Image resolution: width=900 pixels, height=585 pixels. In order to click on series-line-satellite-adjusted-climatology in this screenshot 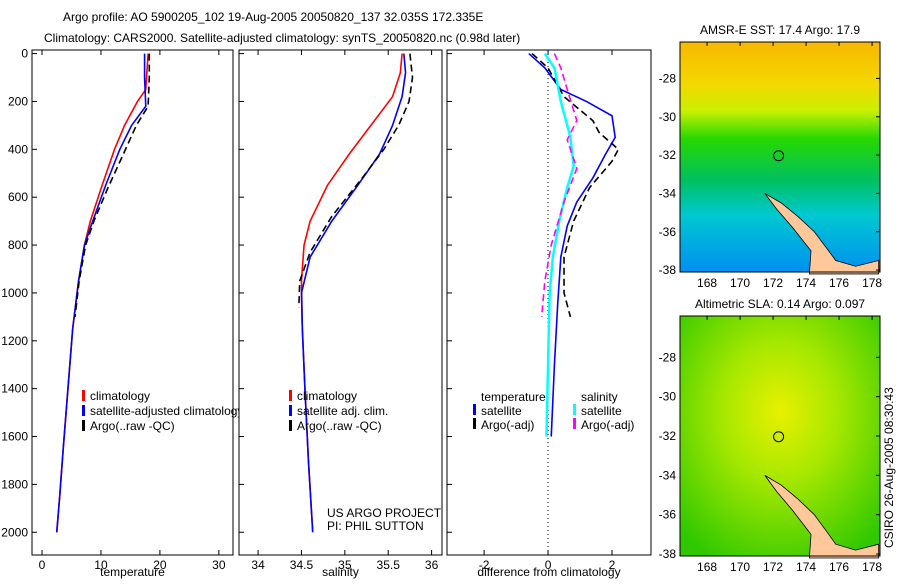, I will do `click(101, 293)`.